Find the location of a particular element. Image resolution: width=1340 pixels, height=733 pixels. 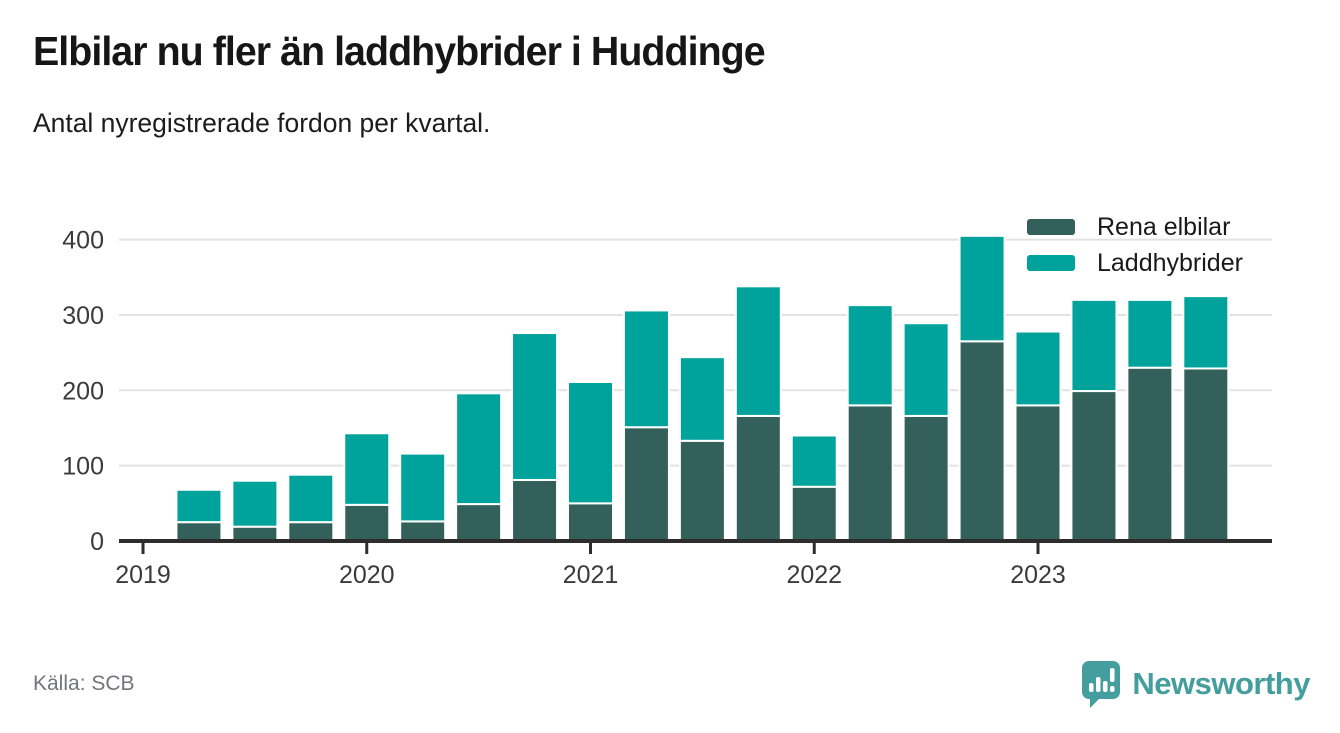

bar-segment-elbilar-2021K1 is located at coordinates (590, 522).